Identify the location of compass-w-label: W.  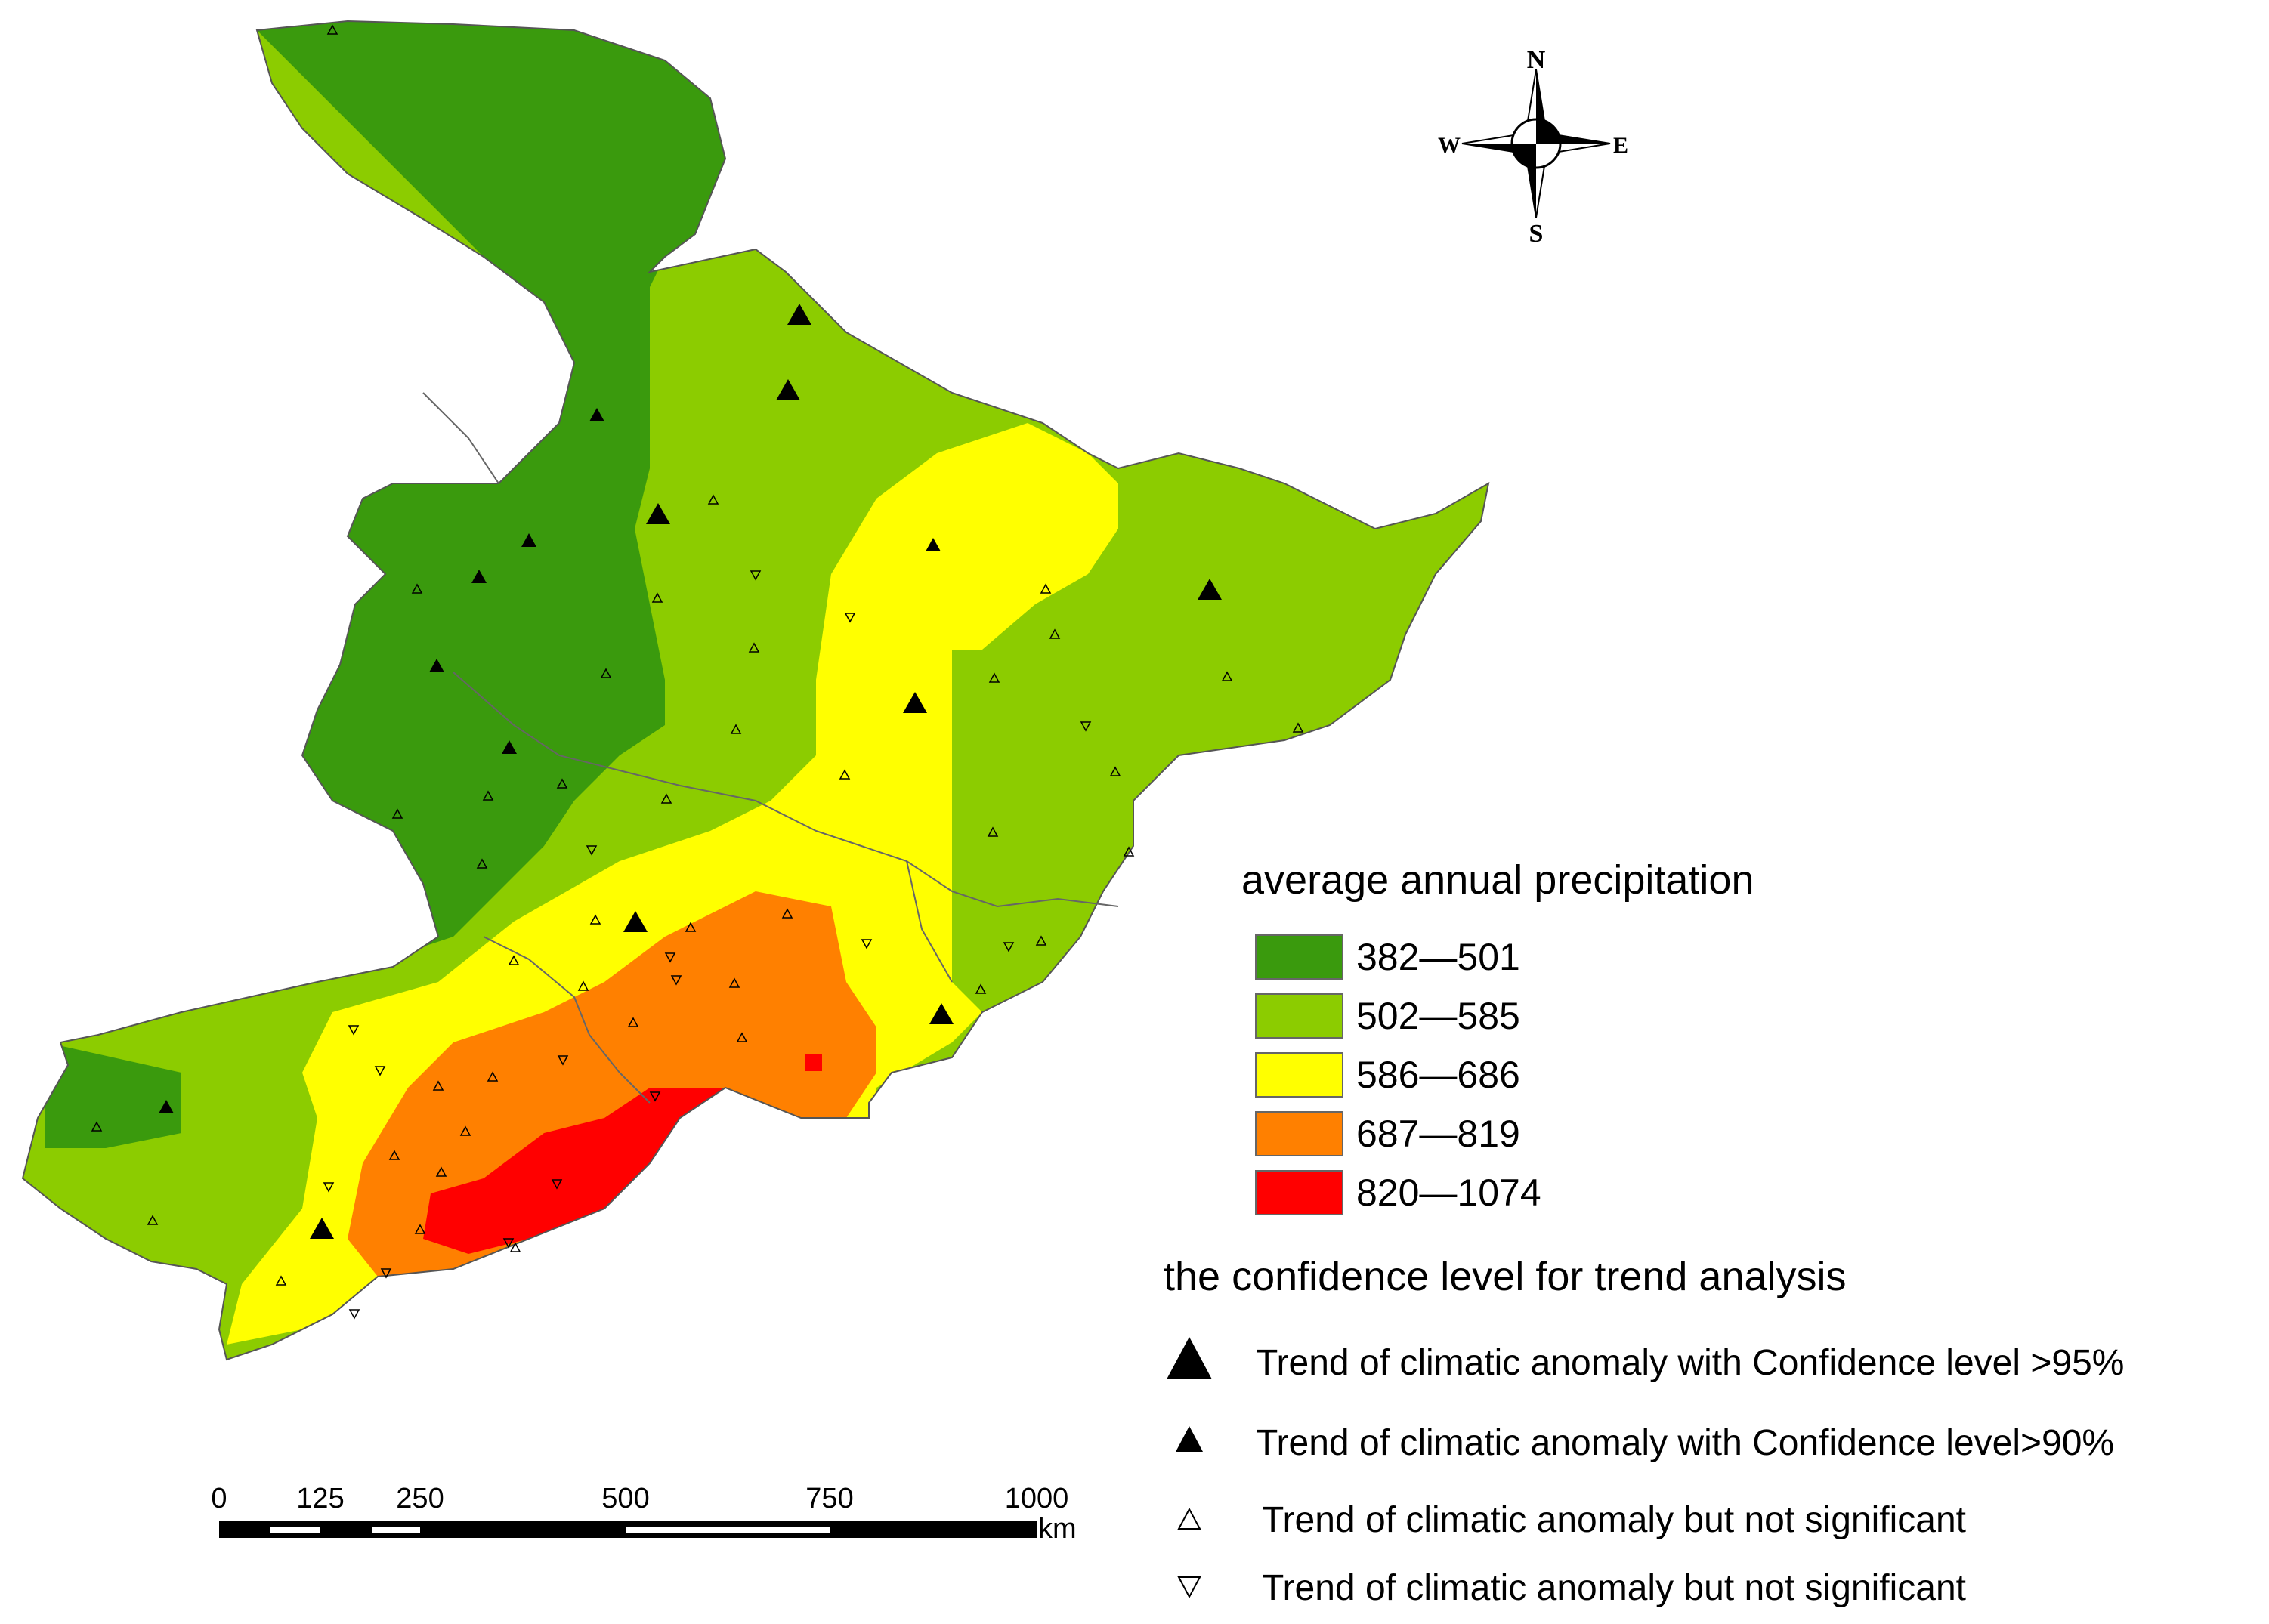
(1449, 145).